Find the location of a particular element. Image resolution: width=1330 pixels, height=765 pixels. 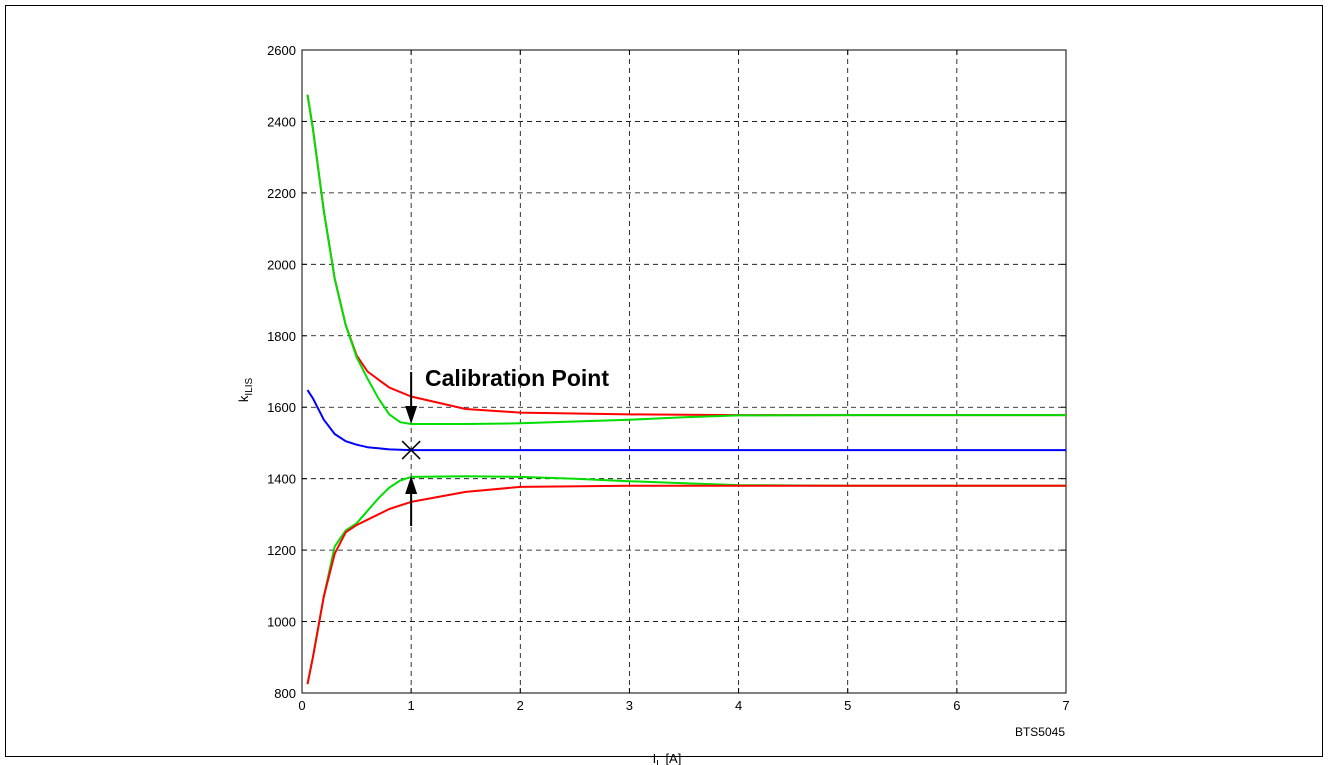

y-tick-label: 2600 is located at coordinates (281, 50).